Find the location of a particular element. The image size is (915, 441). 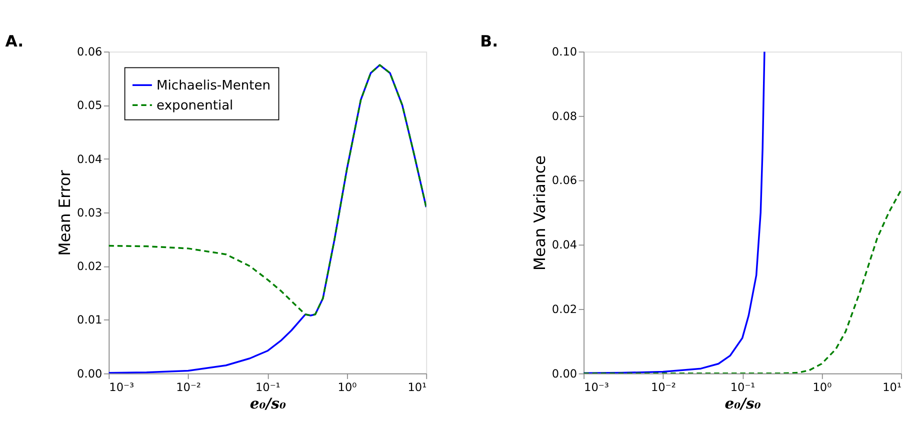

y-tick-label: 0.03 is located at coordinates (89, 213).